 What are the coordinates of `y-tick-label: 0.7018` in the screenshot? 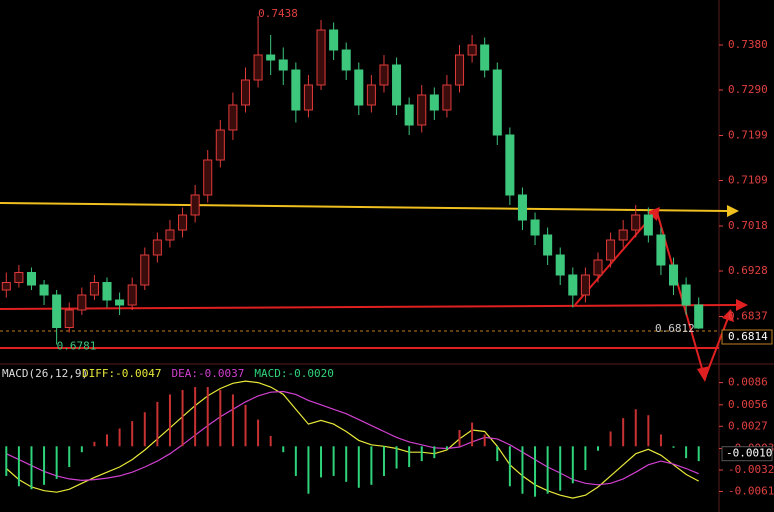 It's located at (748, 225).